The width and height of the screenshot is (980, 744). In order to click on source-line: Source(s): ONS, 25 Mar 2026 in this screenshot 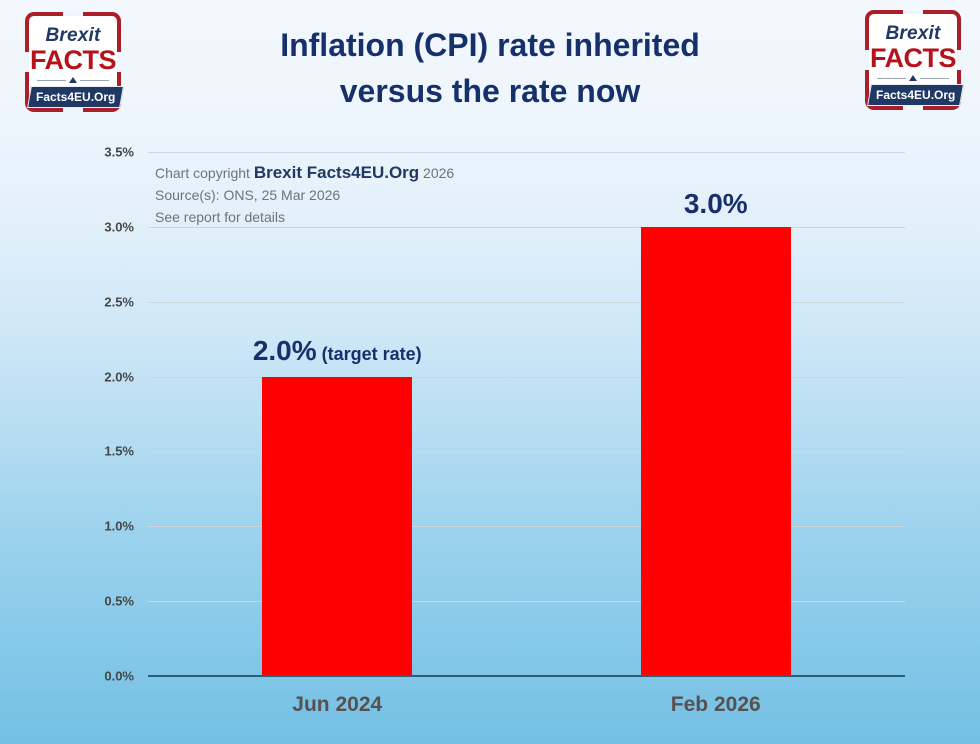, I will do `click(248, 195)`.